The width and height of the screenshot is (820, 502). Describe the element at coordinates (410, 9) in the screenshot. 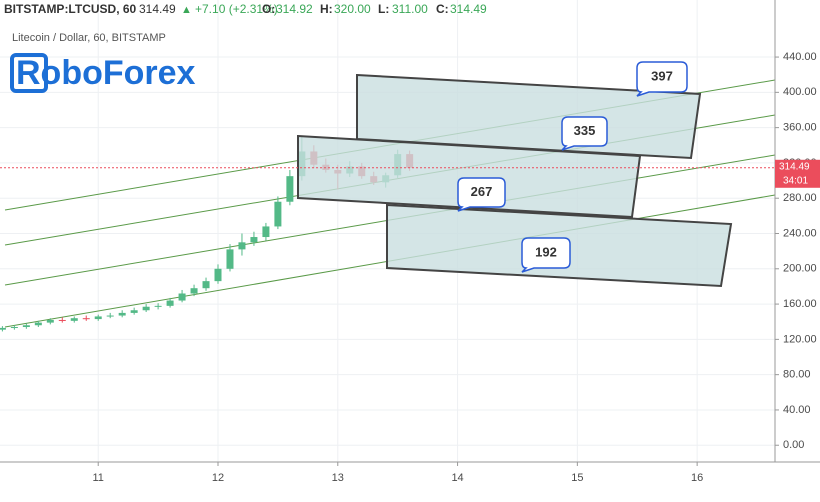

I see `ohlc-value: 311.00` at that location.